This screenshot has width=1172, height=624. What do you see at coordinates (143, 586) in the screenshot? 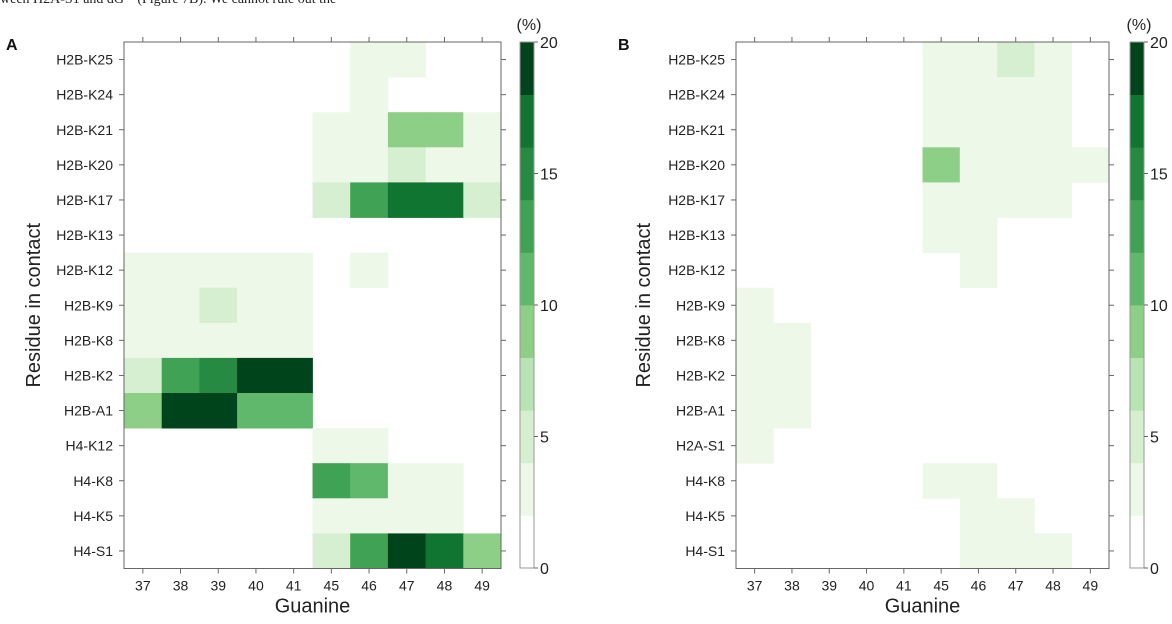
I see `x-tick-label: 37` at bounding box center [143, 586].